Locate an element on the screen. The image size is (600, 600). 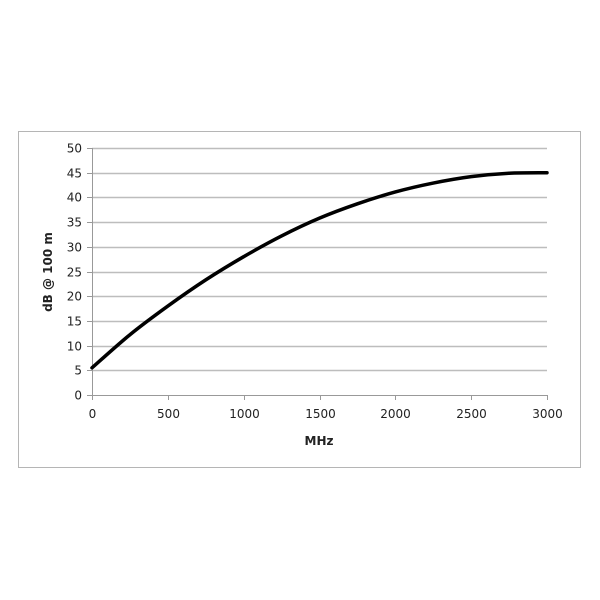
x-tick-label: 0 is located at coordinates (93, 414).